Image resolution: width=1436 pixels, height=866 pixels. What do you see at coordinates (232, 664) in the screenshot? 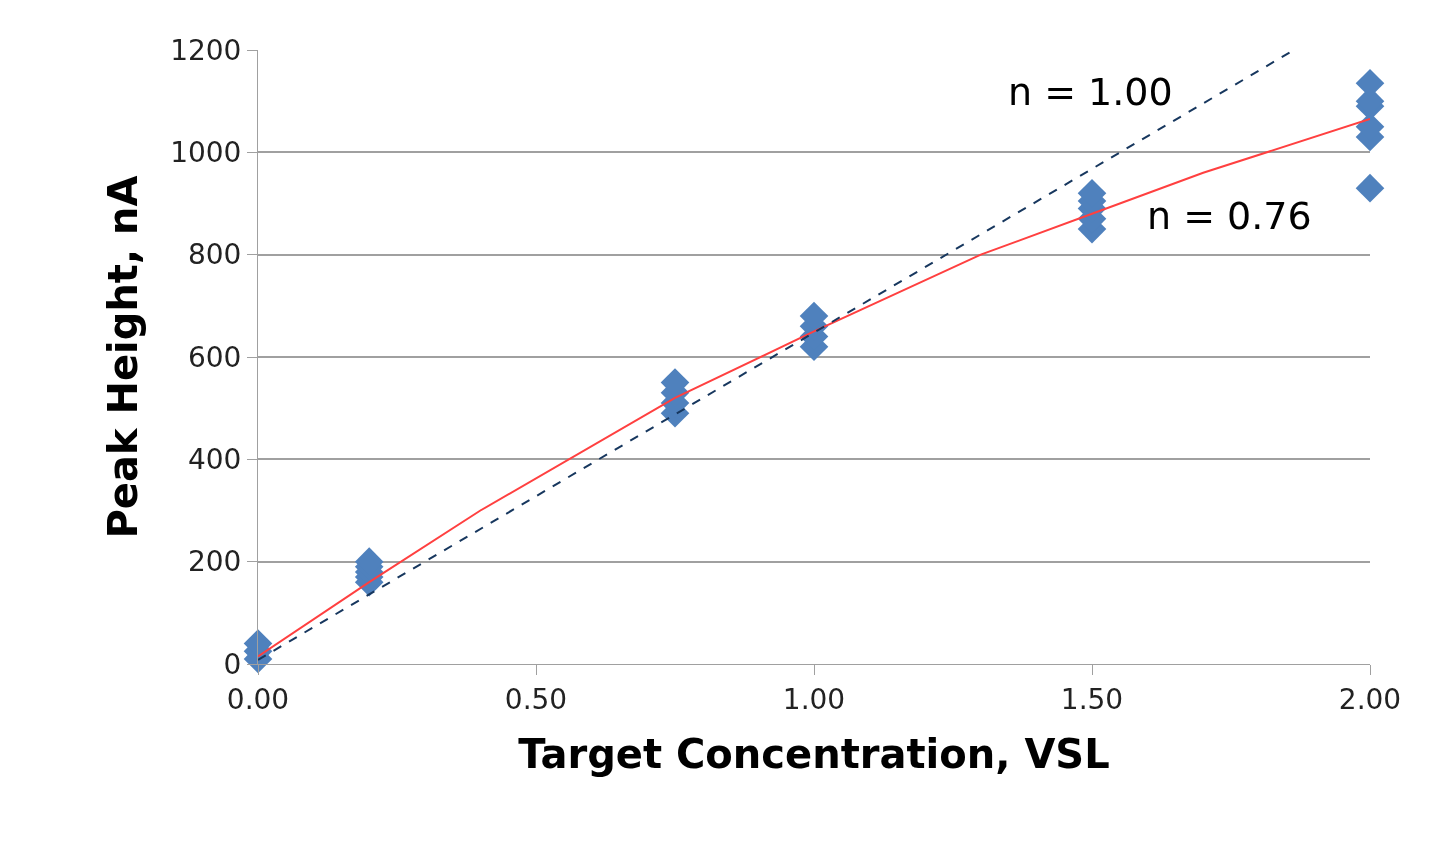
I see `y-tick-label: 0` at bounding box center [232, 664].